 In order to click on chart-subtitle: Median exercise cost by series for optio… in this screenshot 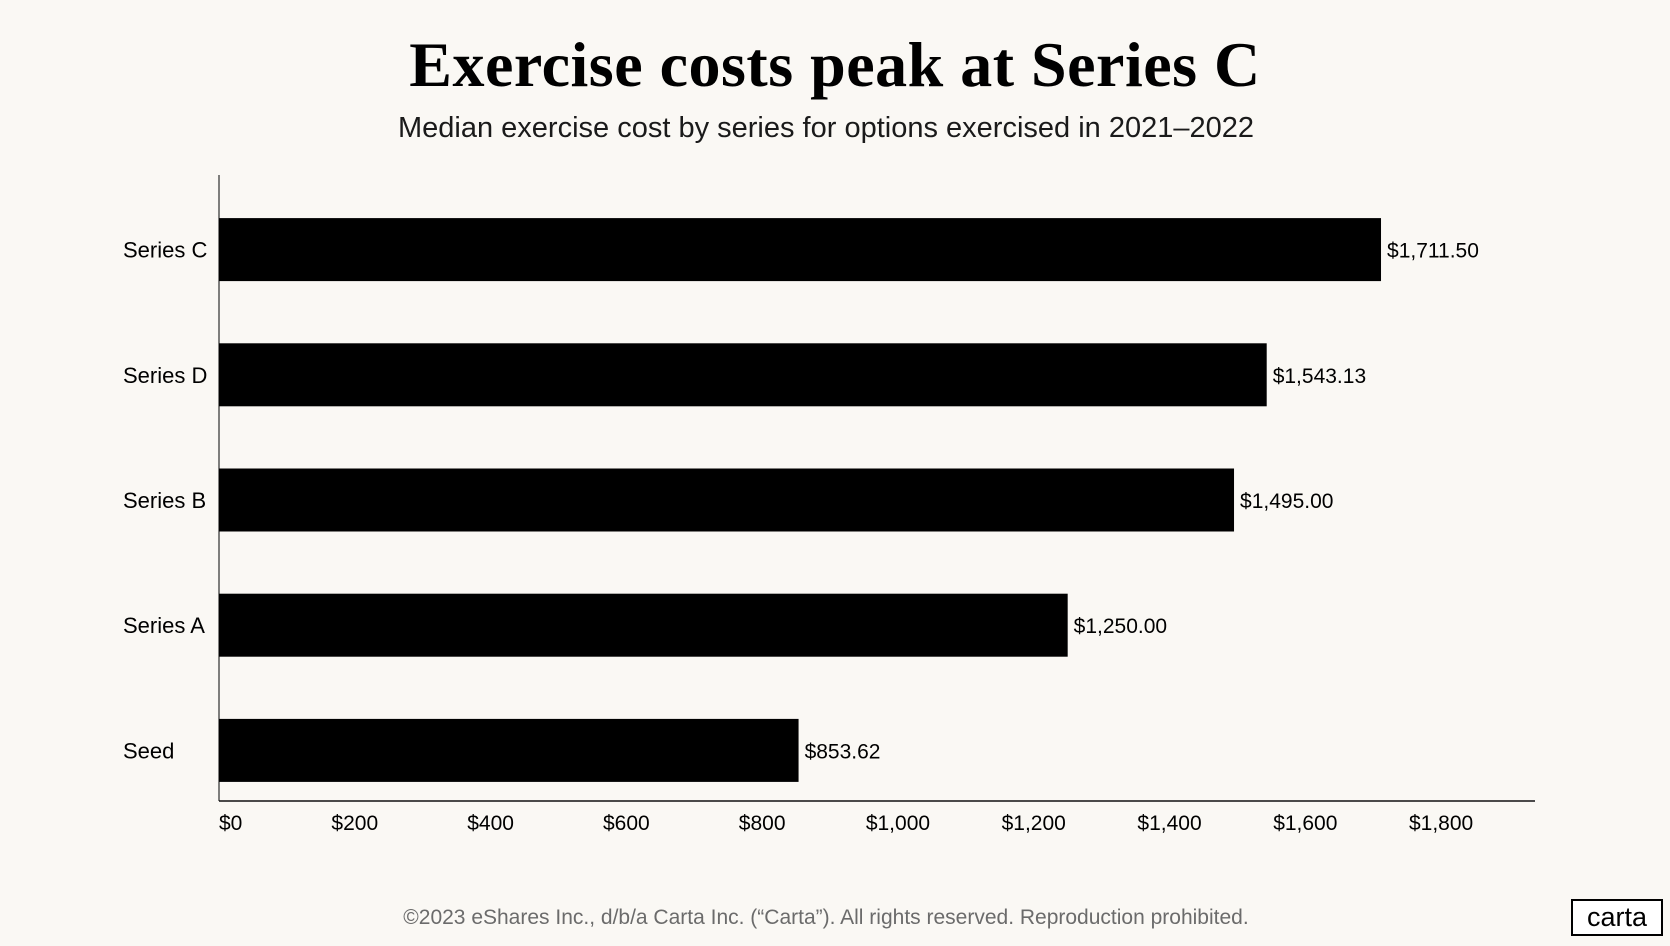, I will do `click(826, 128)`.